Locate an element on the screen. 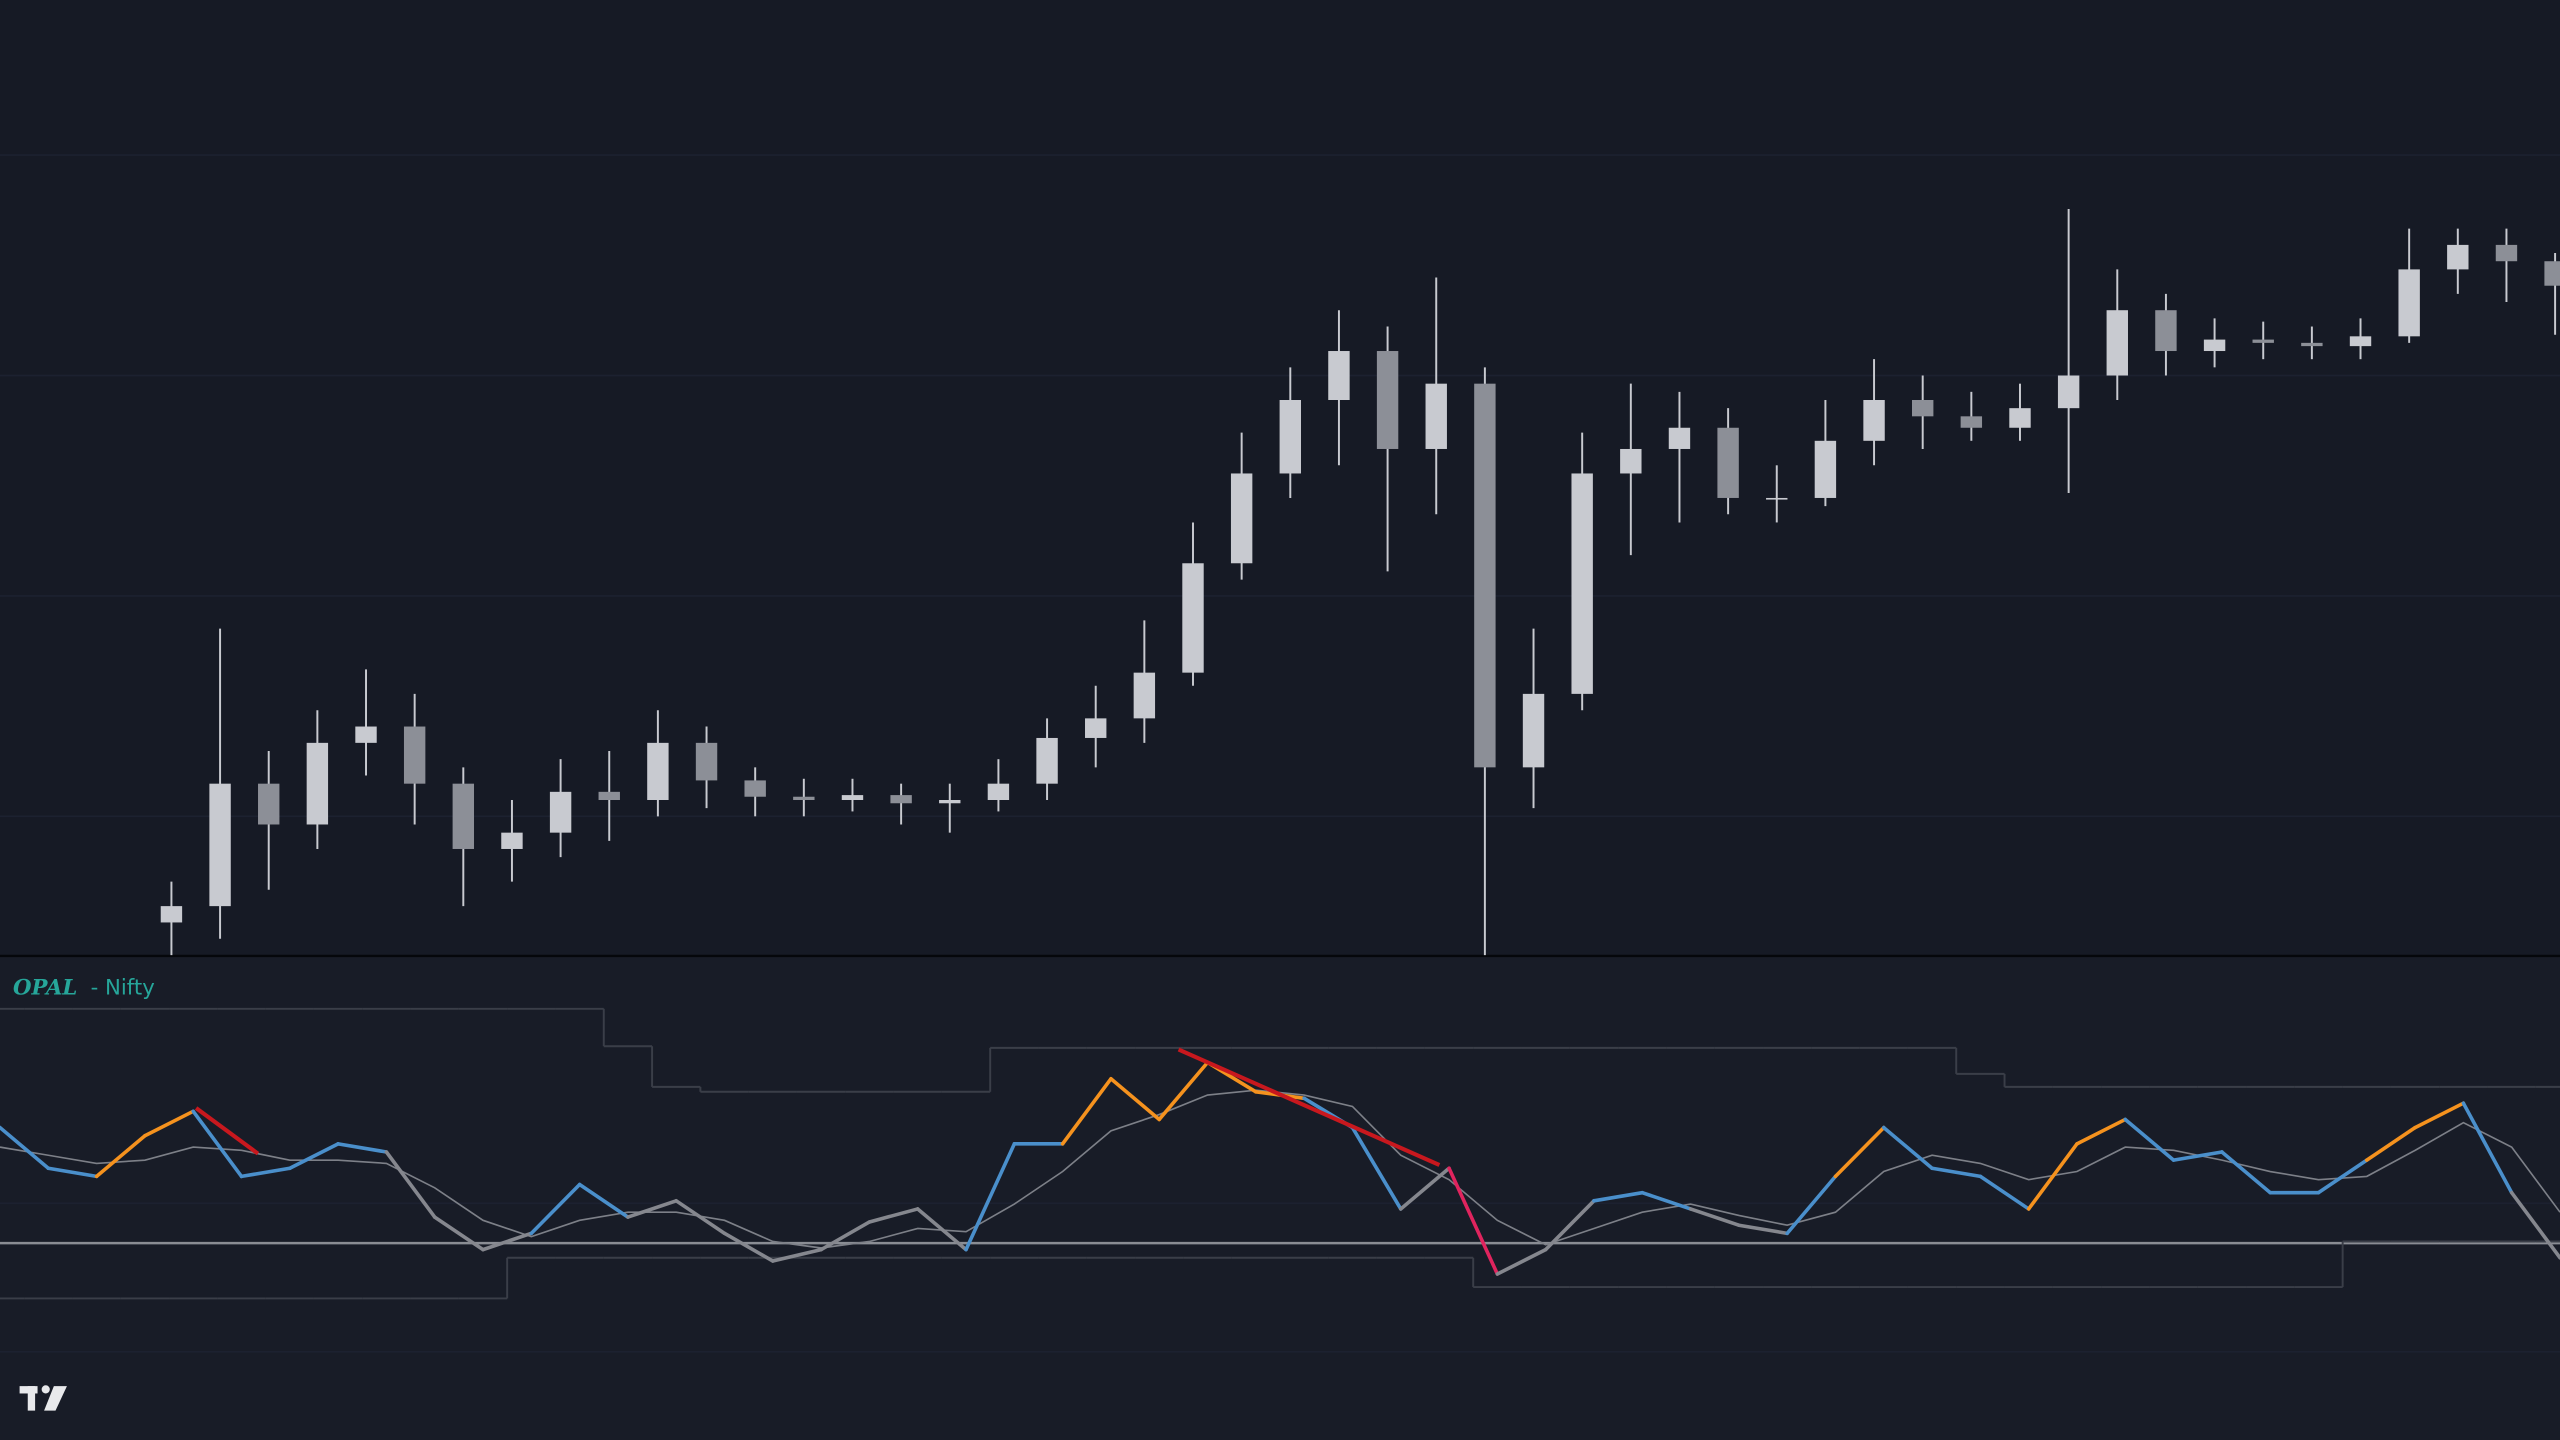 The height and width of the screenshot is (1440, 2560). indicator-name: OPAL is located at coordinates (45, 987).